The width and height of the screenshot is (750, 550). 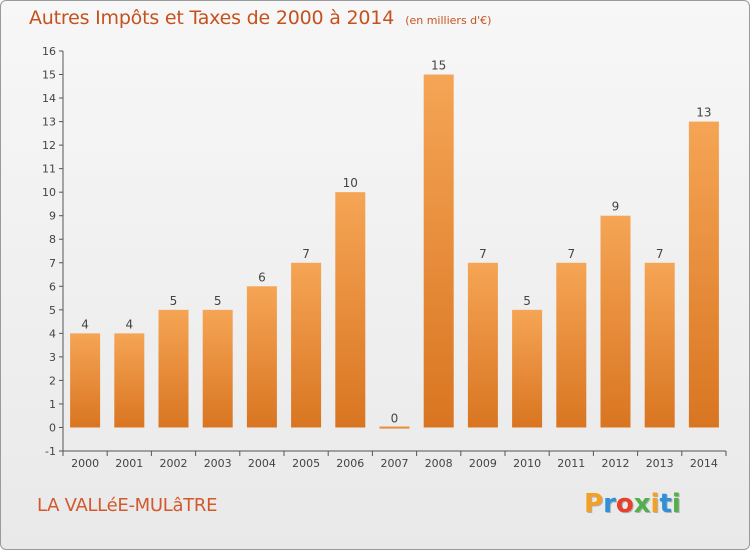 I want to click on y-tick-label: 6, so click(x=52, y=286).